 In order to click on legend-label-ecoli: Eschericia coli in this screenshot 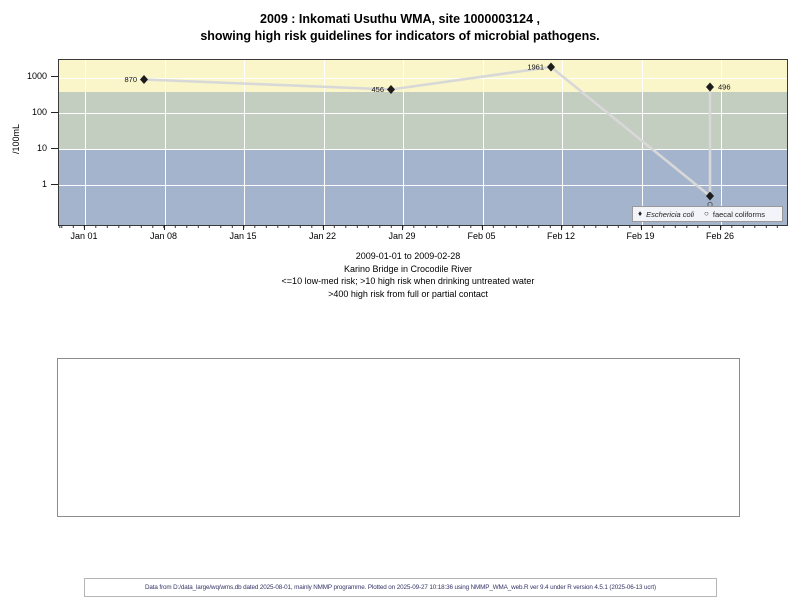, I will do `click(670, 214)`.